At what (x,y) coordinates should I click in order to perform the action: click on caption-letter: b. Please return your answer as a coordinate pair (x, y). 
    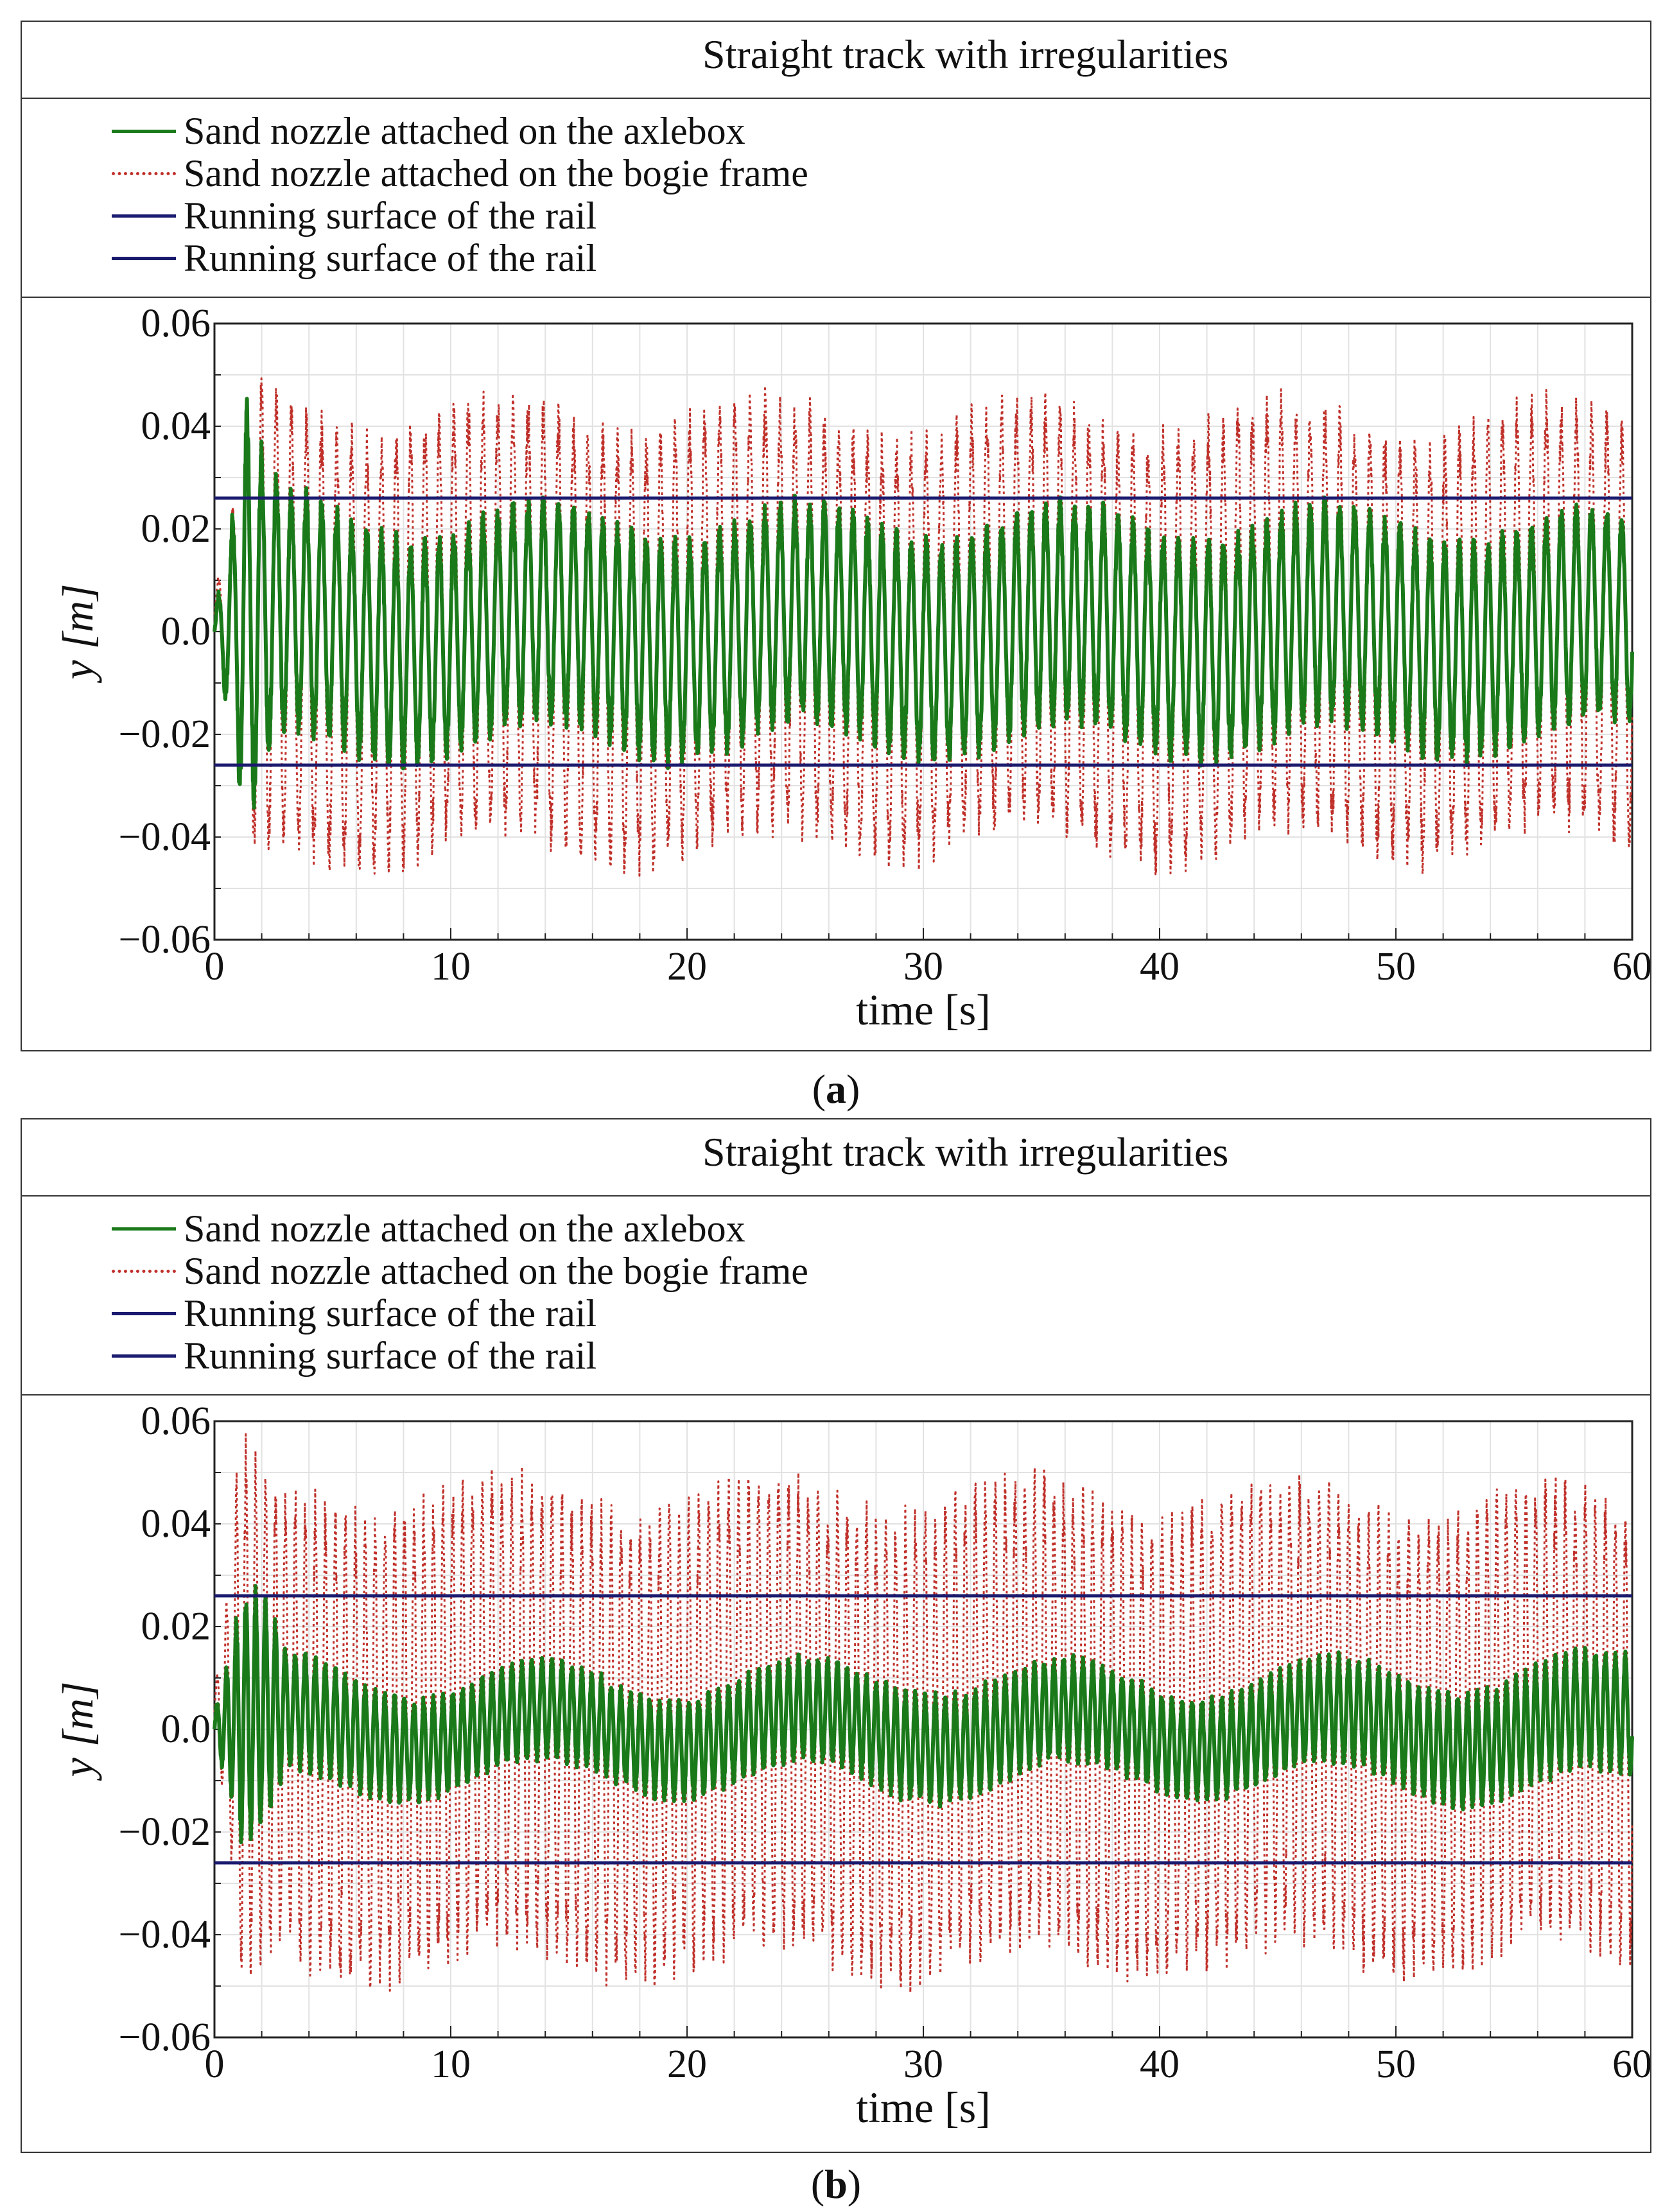
    Looking at the image, I should click on (836, 2184).